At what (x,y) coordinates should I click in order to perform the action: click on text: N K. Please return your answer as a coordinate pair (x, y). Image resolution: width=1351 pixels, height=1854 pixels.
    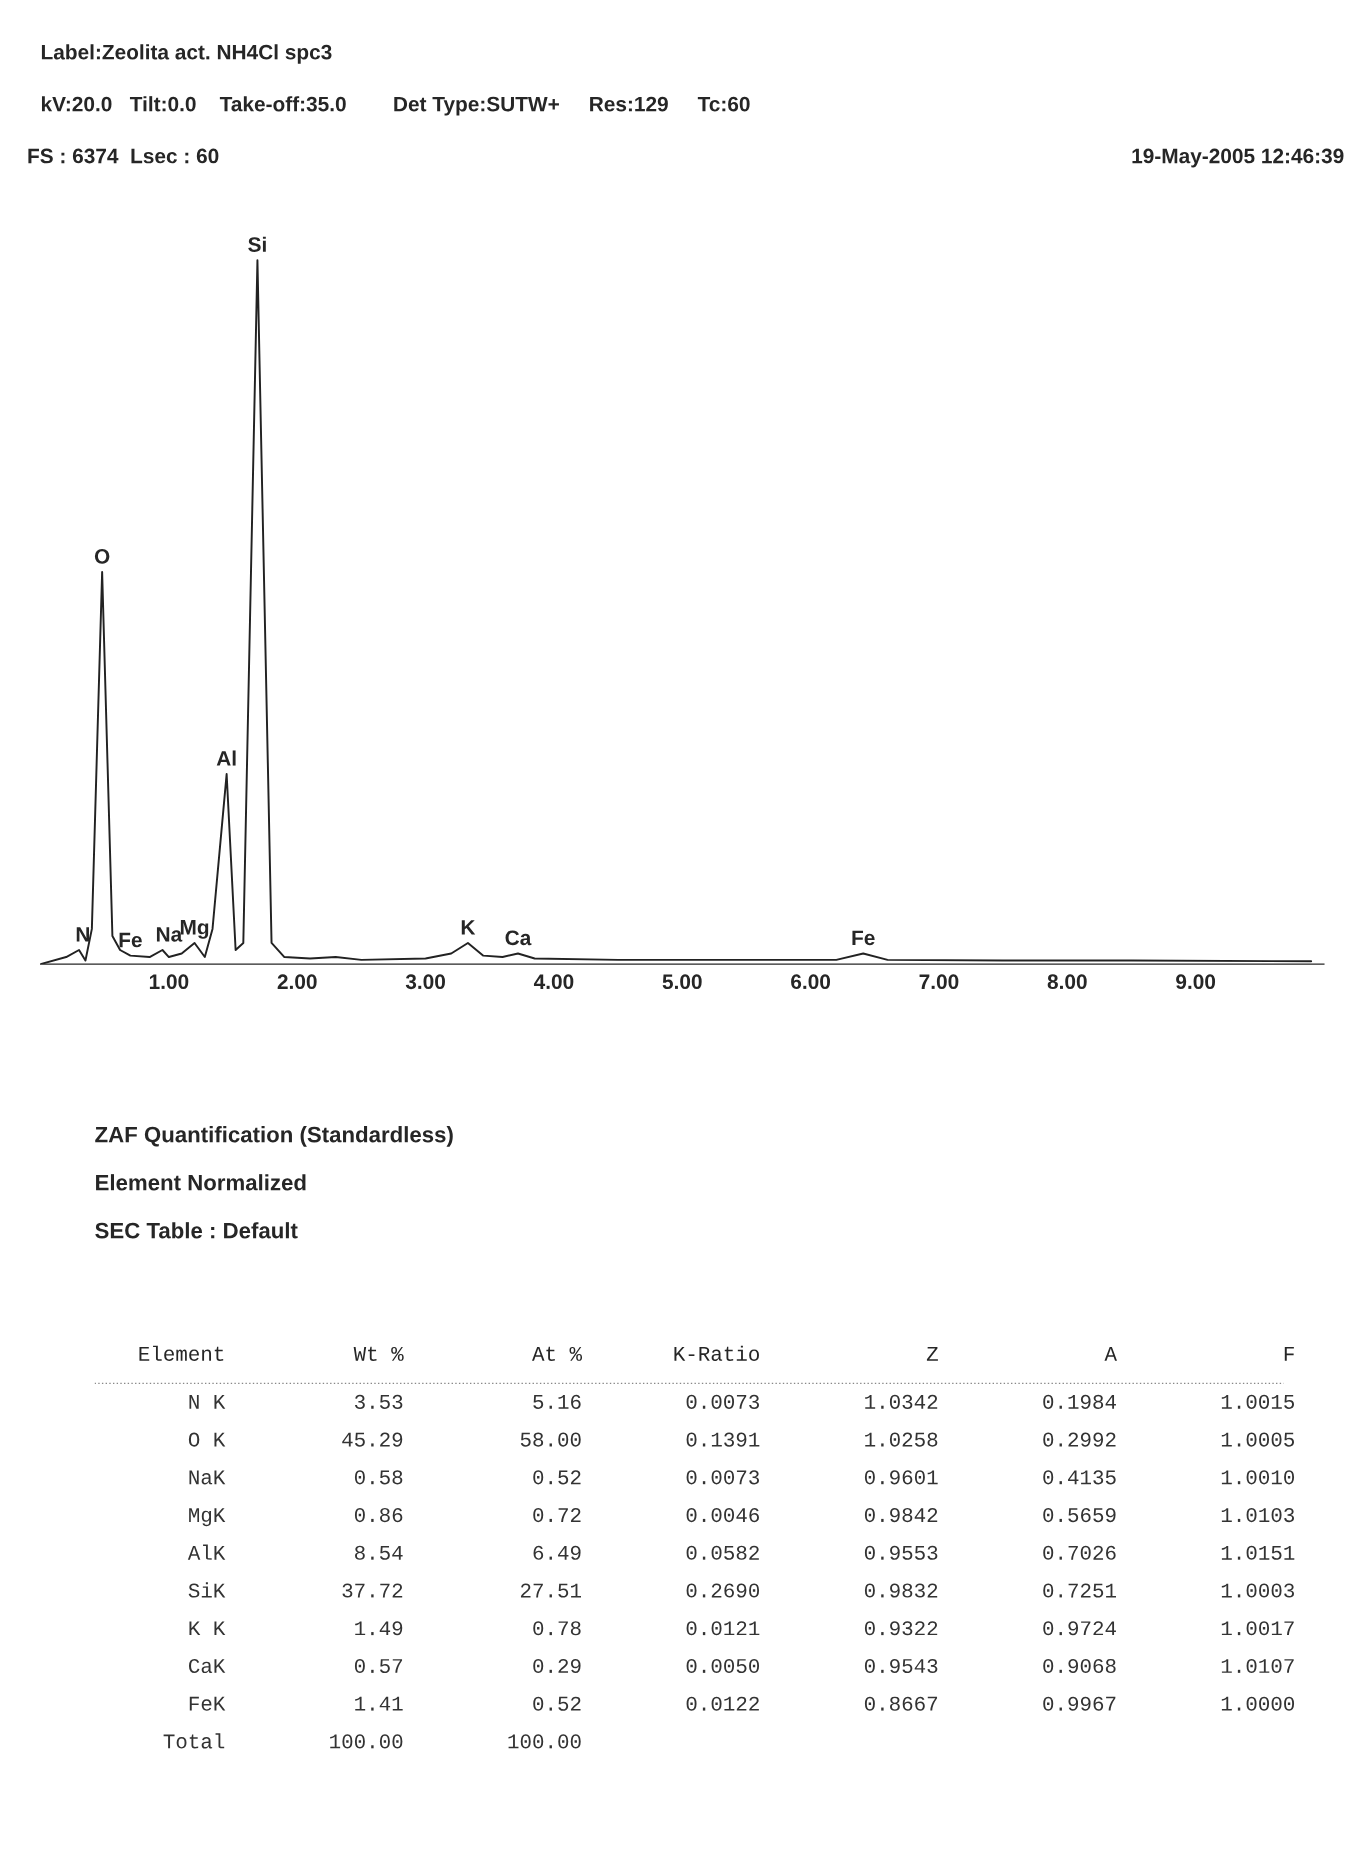
    Looking at the image, I should click on (207, 1402).